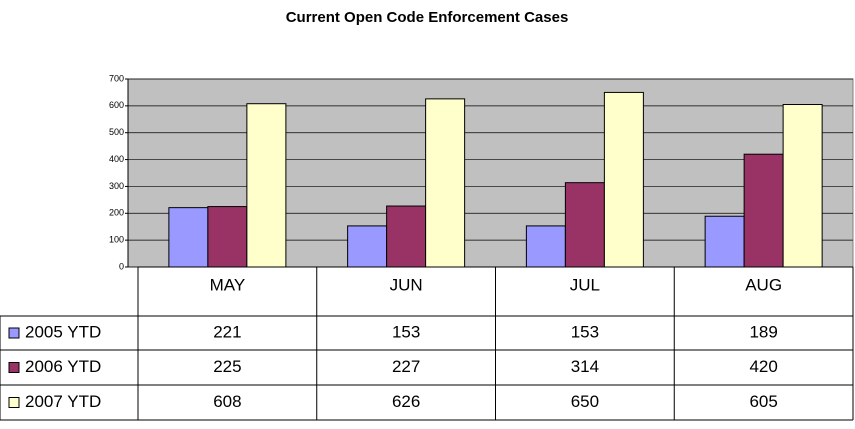  Describe the element at coordinates (116, 159) in the screenshot. I see `y-tick-label: 400` at that location.